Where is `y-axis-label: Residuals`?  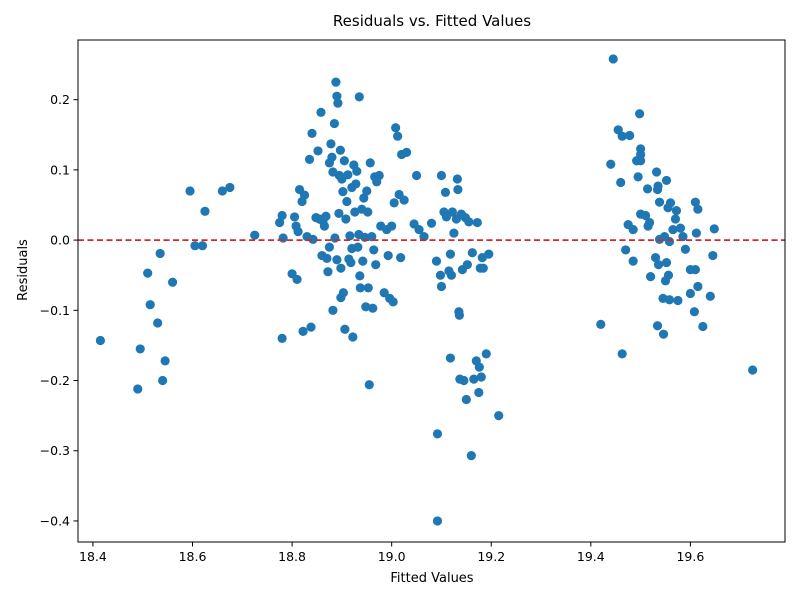 y-axis-label: Residuals is located at coordinates (23, 270).